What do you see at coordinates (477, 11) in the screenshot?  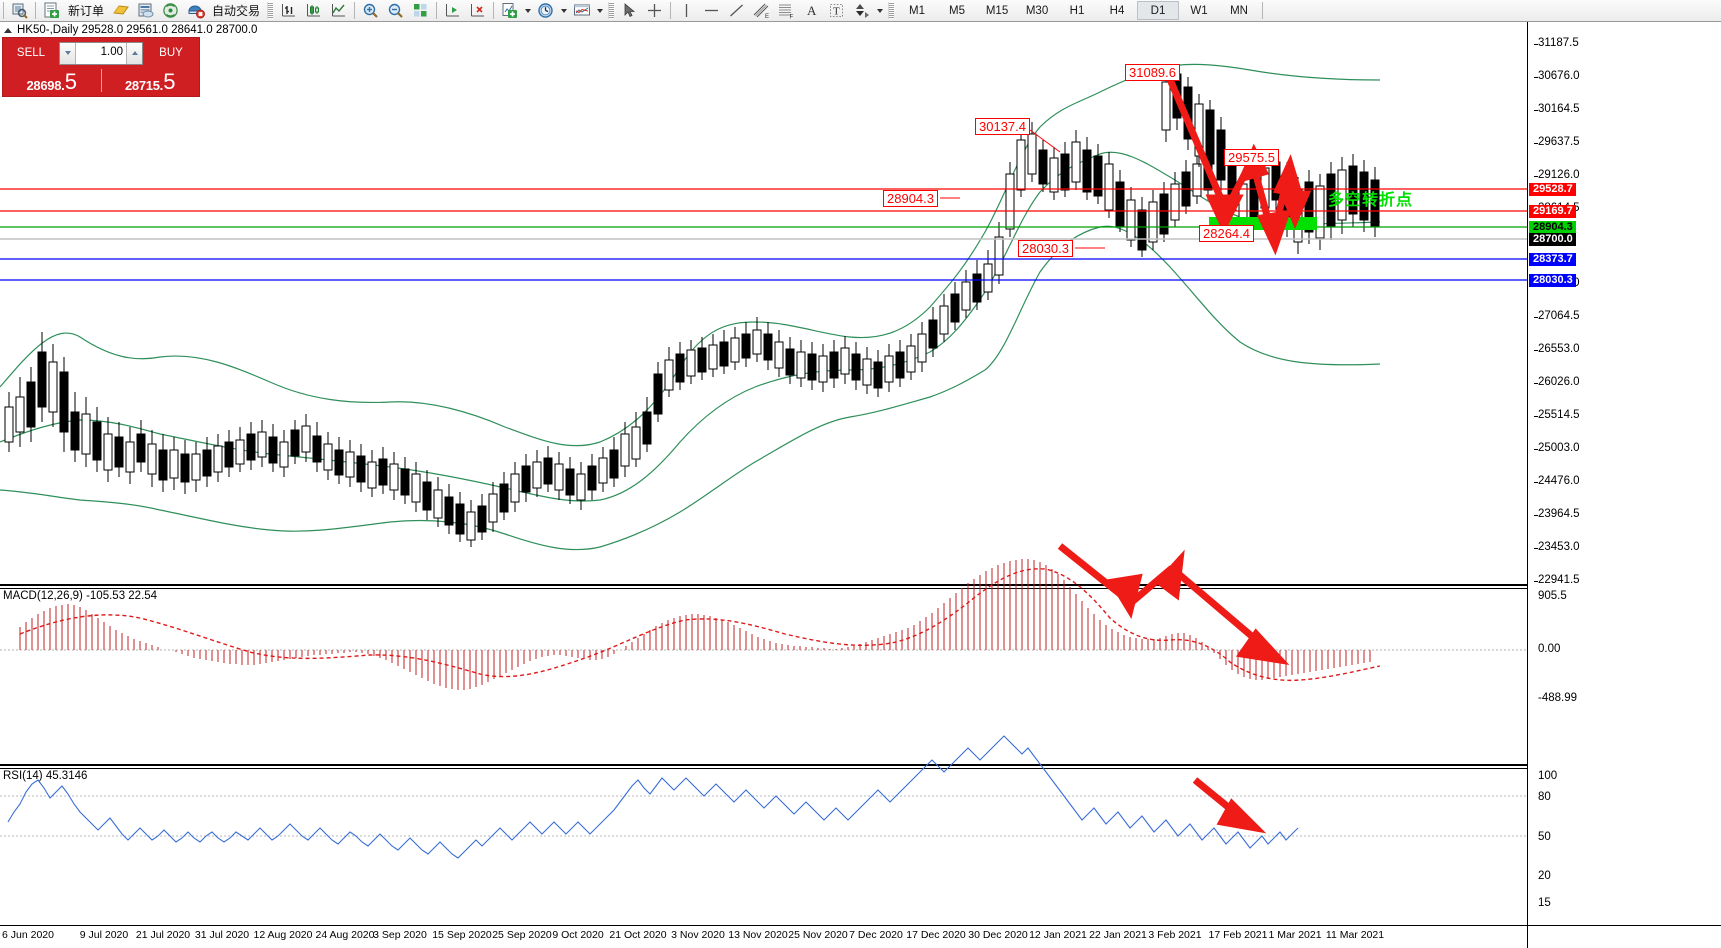 I see `chart-autoscroll-icon` at bounding box center [477, 11].